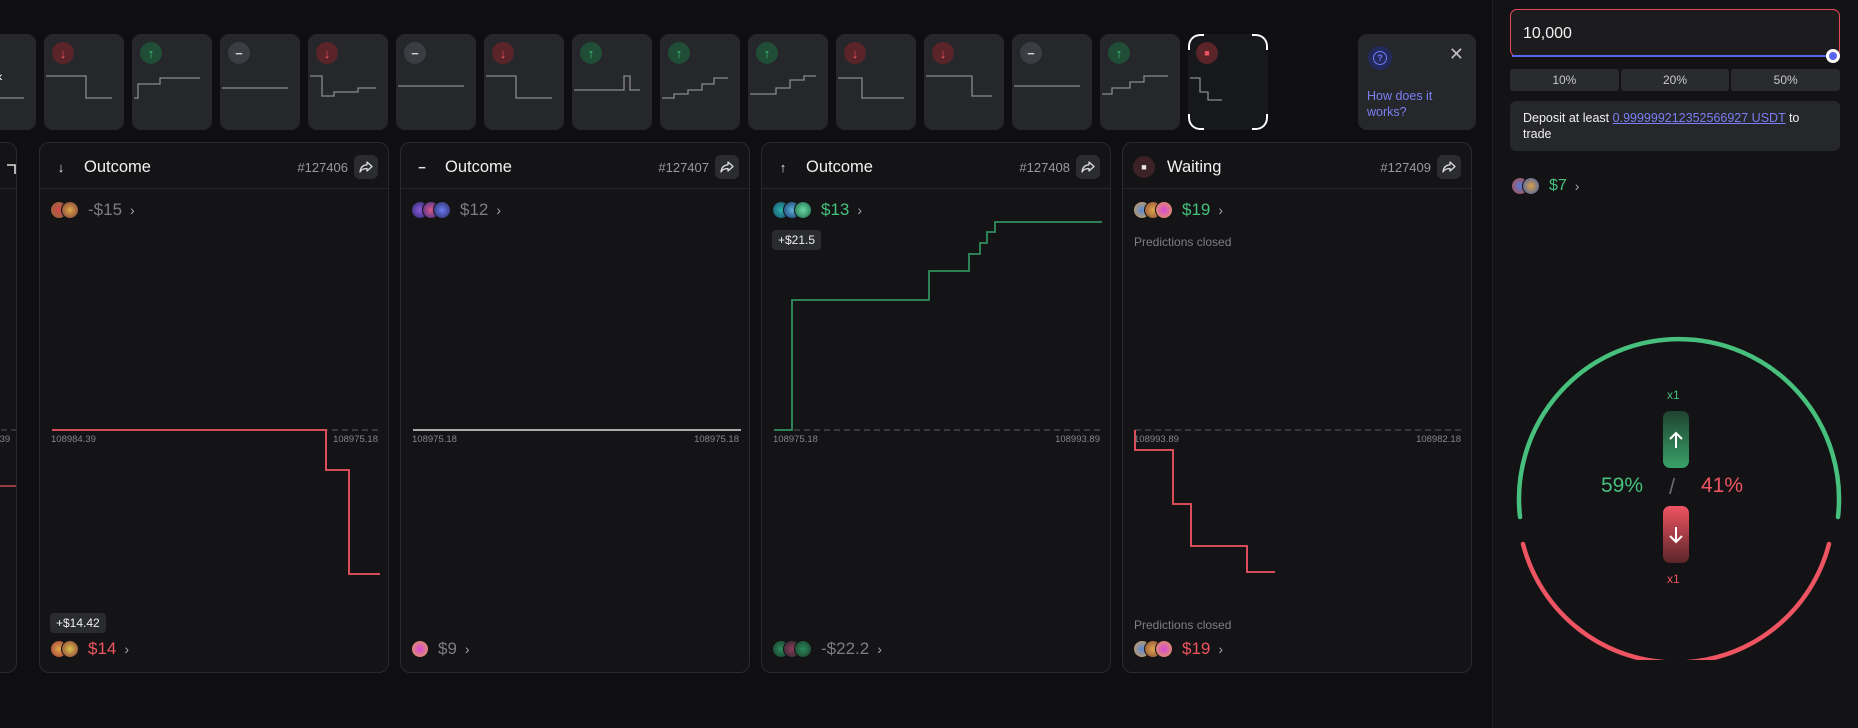 This screenshot has width=1858, height=728. What do you see at coordinates (1031, 53) in the screenshot?
I see `minus-icon: −` at bounding box center [1031, 53].